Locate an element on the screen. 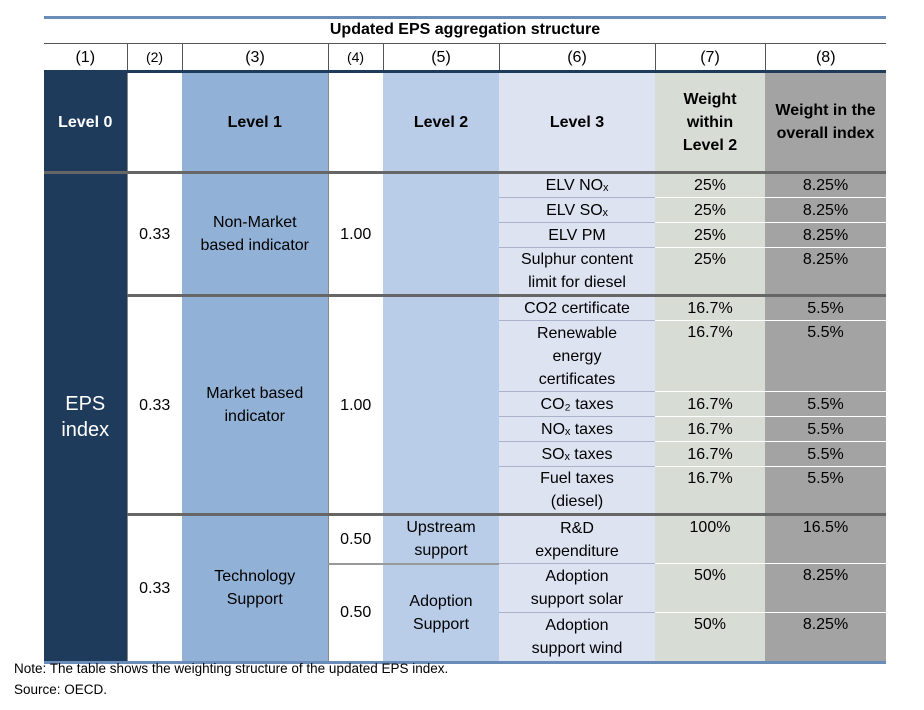 This screenshot has height=710, width=924. table-row: ELV PM 25% 8.25% is located at coordinates (465, 235).